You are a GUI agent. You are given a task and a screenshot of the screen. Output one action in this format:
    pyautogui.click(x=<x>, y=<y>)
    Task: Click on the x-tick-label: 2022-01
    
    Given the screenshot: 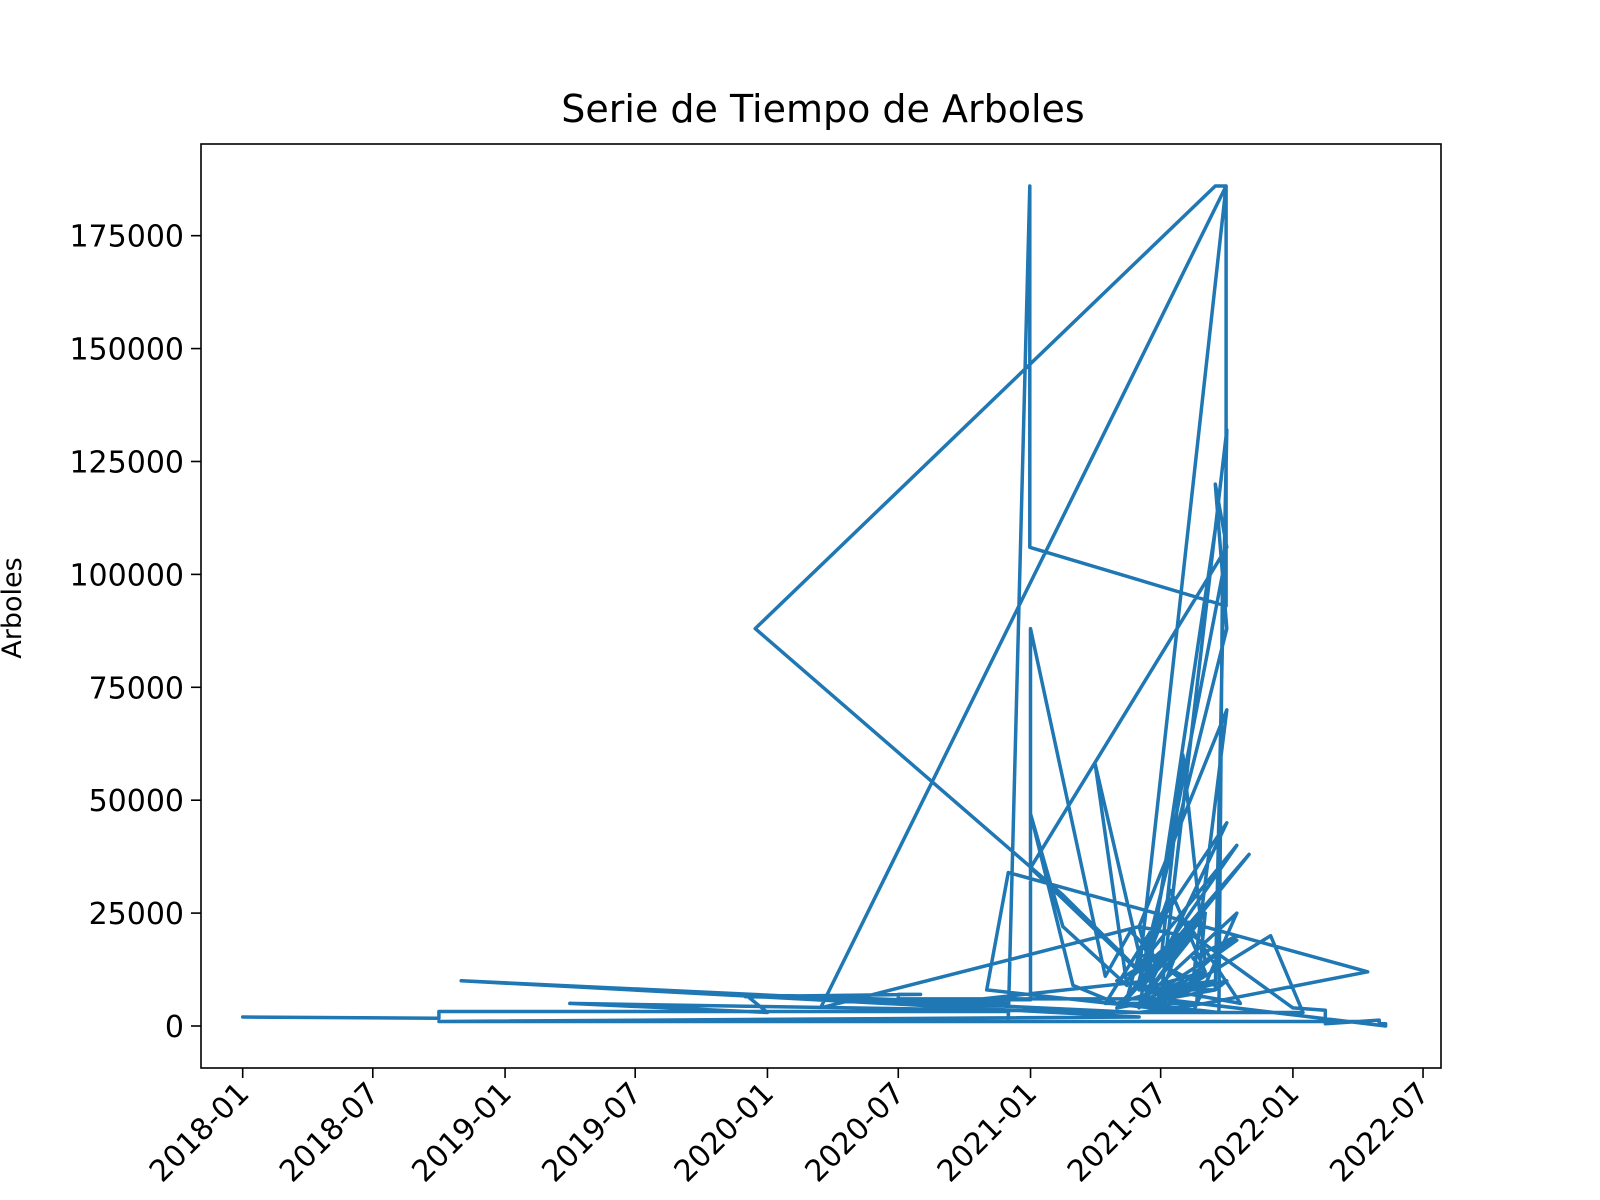 What is the action you would take?
    pyautogui.click(x=1249, y=1132)
    